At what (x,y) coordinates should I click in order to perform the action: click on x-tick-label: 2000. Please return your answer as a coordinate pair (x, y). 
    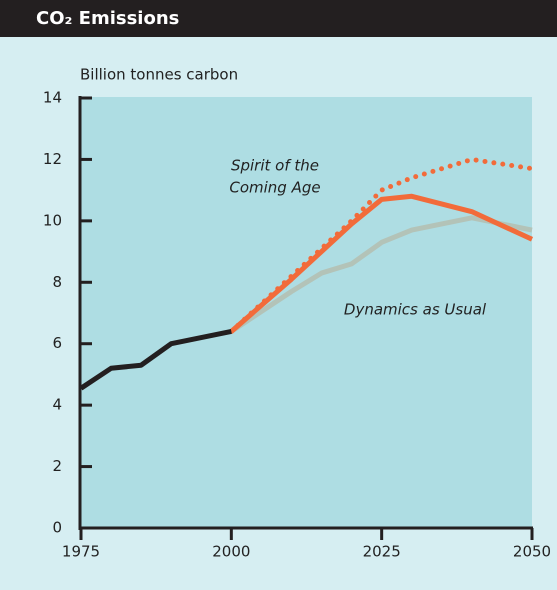
    Looking at the image, I should click on (231, 552).